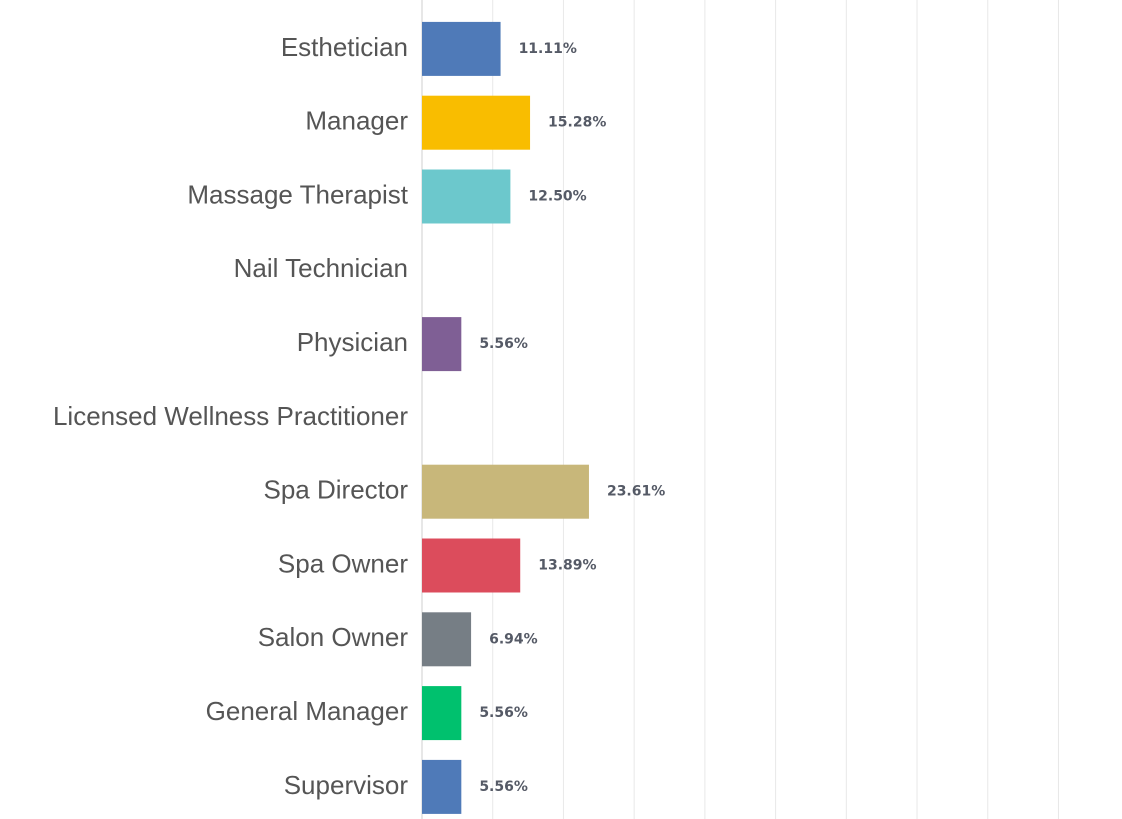  Describe the element at coordinates (343, 563) in the screenshot. I see `y-tick-label: Spa Owner` at that location.